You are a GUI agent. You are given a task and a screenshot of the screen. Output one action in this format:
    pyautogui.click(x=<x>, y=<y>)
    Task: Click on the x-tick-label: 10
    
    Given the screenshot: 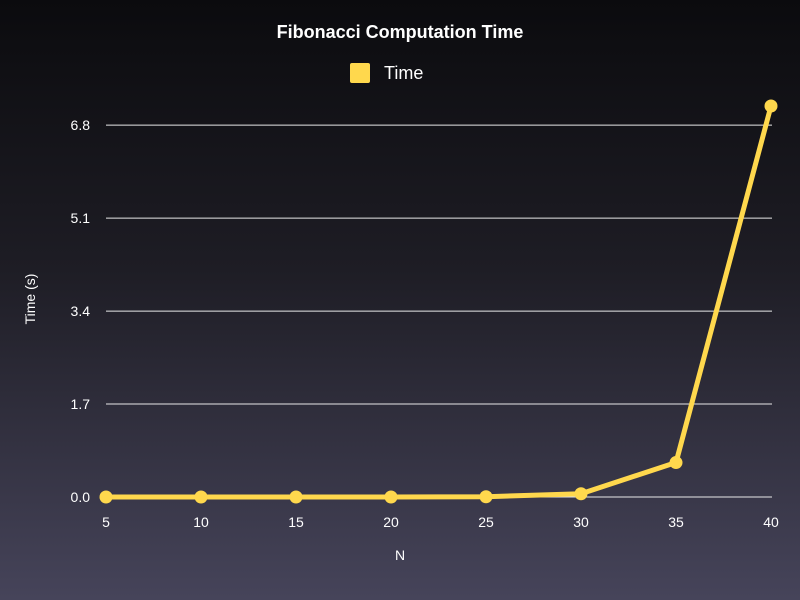 What is the action you would take?
    pyautogui.click(x=201, y=522)
    